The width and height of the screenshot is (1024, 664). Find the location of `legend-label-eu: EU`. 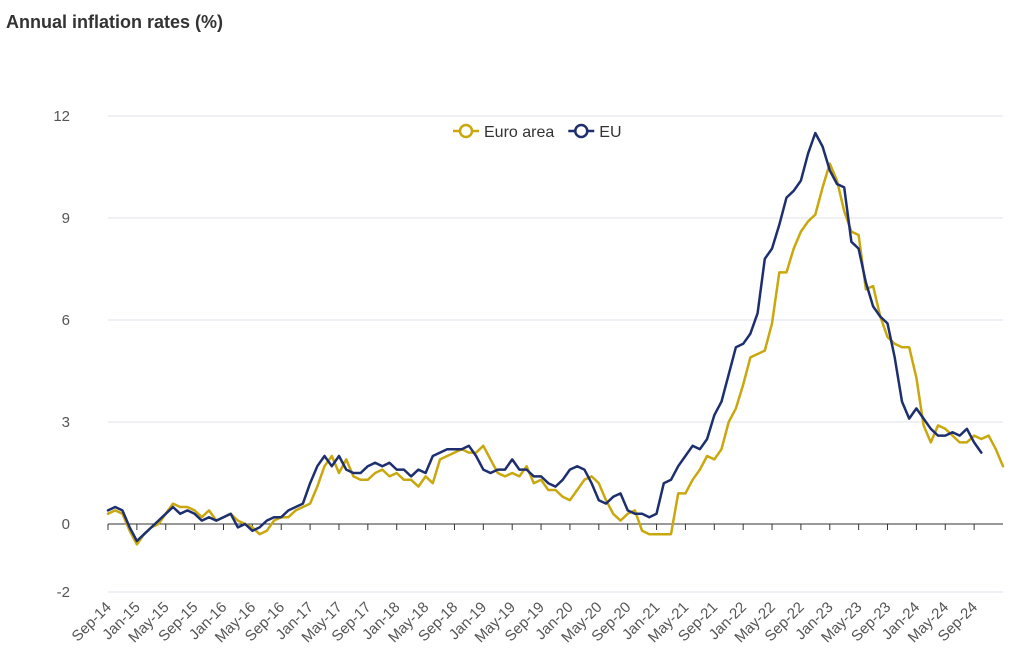

legend-label-eu: EU is located at coordinates (610, 132).